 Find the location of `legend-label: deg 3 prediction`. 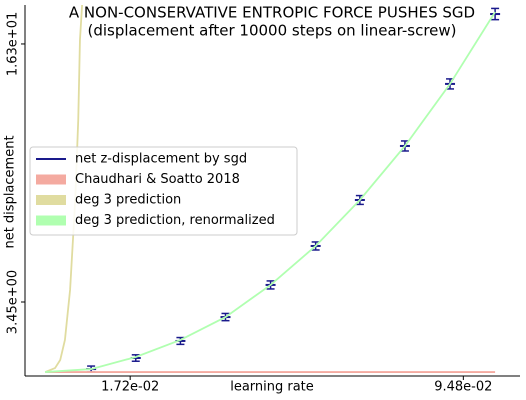

legend-label: deg 3 prediction is located at coordinates (128, 200).